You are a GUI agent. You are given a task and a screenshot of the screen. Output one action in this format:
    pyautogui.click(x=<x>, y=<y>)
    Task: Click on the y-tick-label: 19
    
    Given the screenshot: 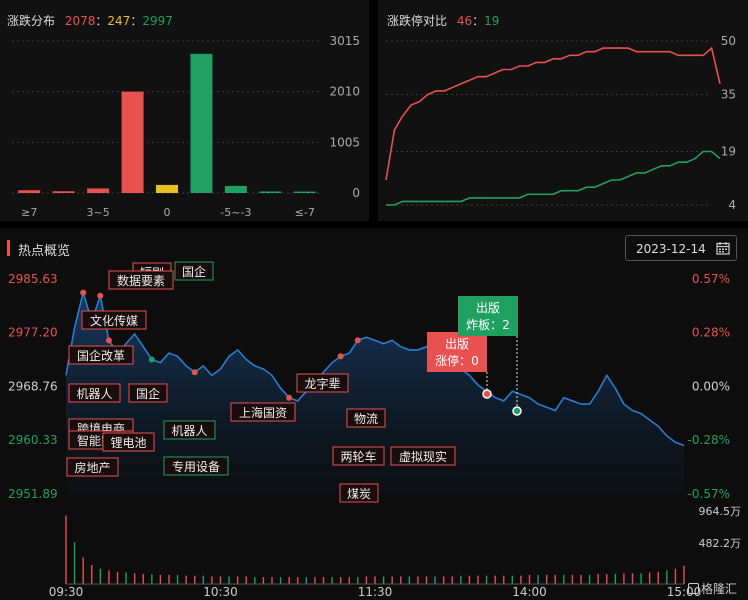 What is the action you would take?
    pyautogui.click(x=728, y=152)
    